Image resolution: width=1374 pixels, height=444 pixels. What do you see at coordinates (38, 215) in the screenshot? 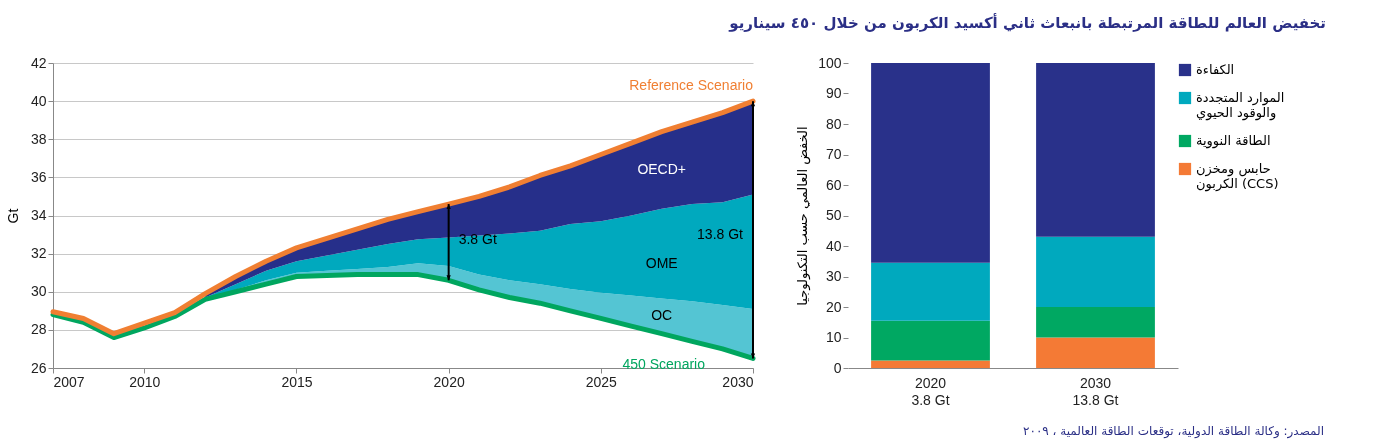
I see `y-tick-label: 34` at bounding box center [38, 215].